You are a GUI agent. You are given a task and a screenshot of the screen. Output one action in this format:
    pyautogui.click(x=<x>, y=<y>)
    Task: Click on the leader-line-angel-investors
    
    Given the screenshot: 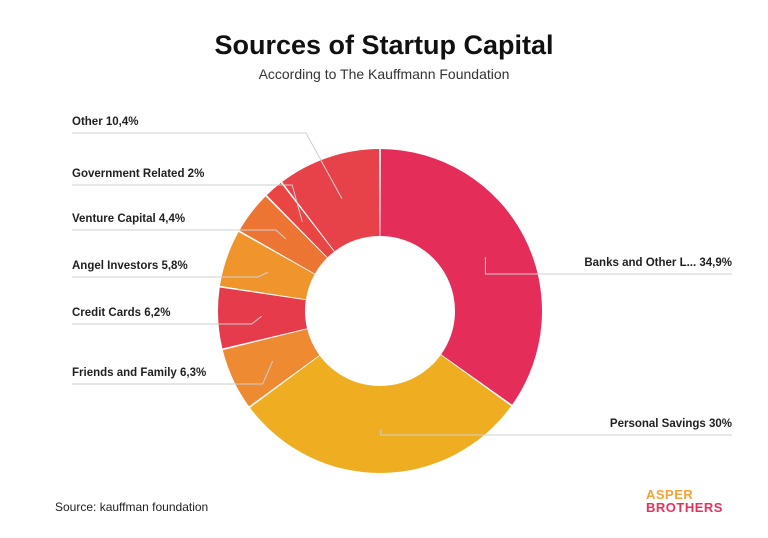 What is the action you would take?
    pyautogui.click(x=170, y=274)
    